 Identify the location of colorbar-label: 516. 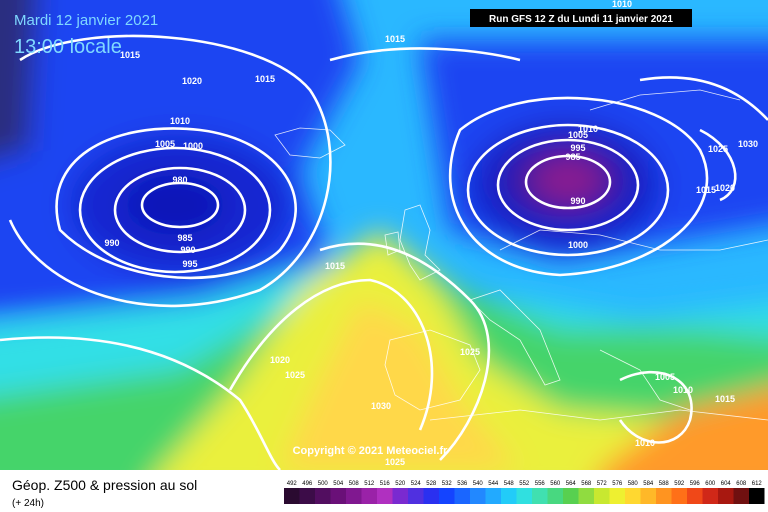
(385, 484).